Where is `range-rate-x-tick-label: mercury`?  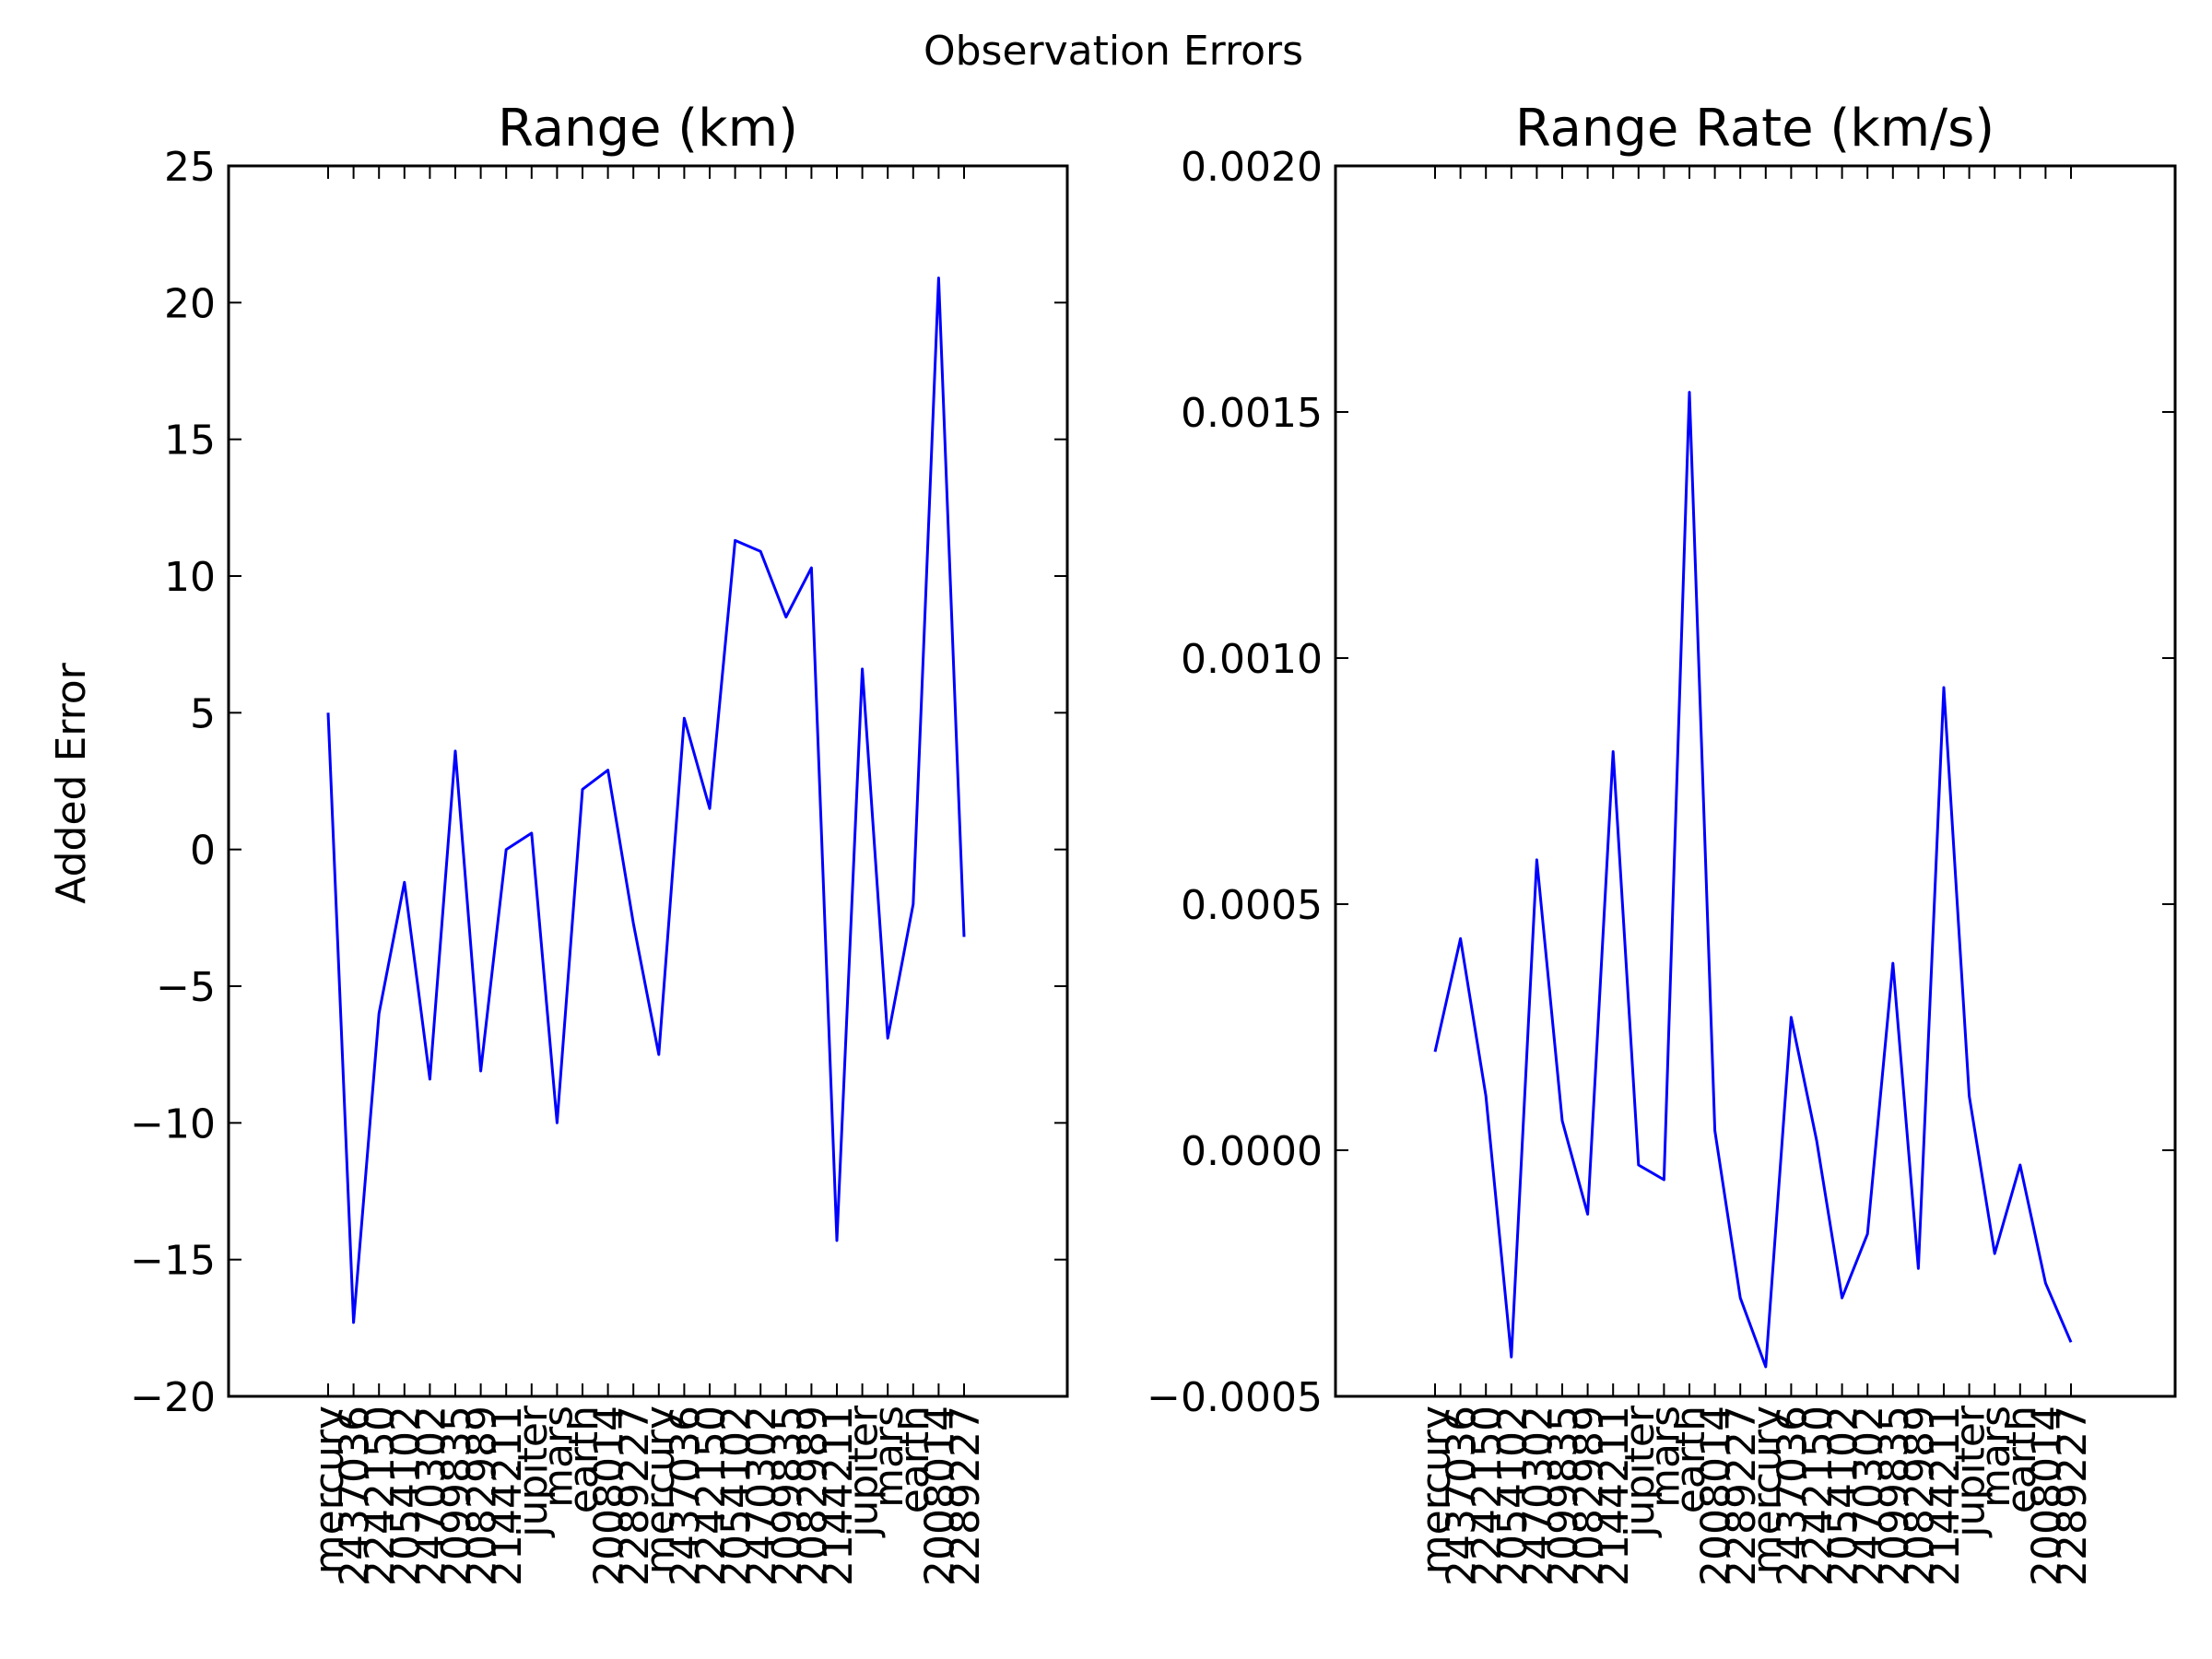 range-rate-x-tick-label: mercury is located at coordinates (1436, 1490).